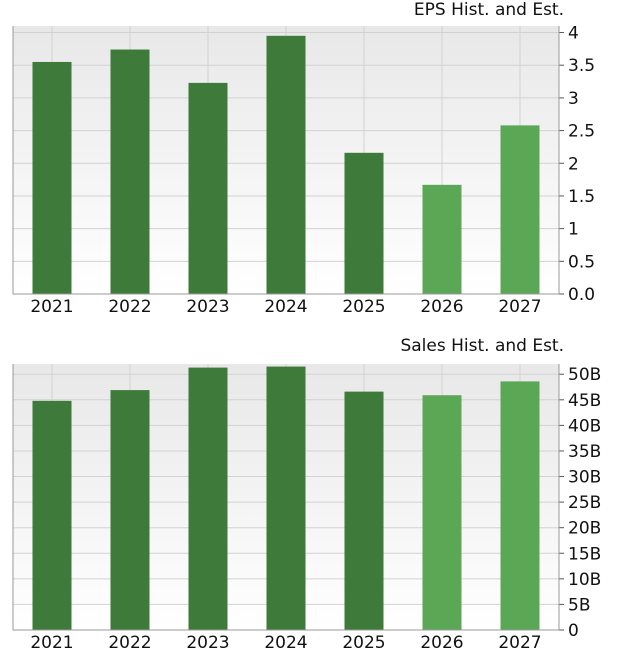 This screenshot has height=662, width=620. Describe the element at coordinates (584, 503) in the screenshot. I see `y-tick-label: 25B` at that location.